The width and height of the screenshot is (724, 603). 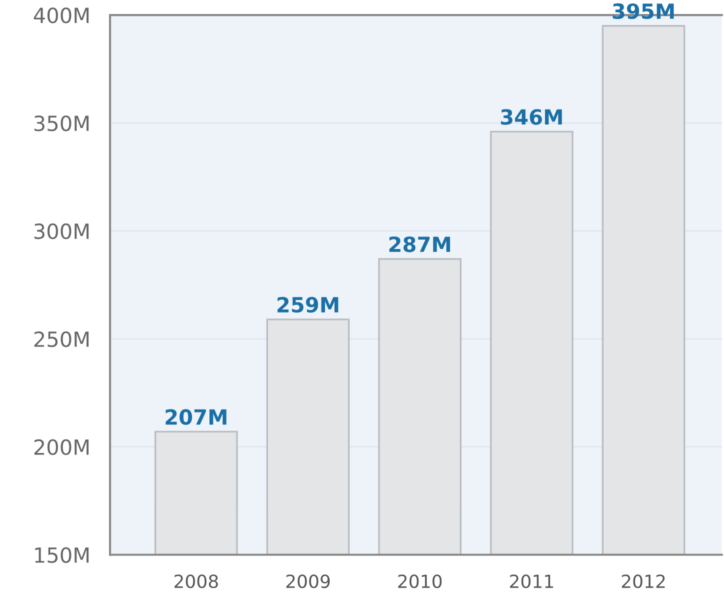 I want to click on x-tick-label: 2008, so click(x=196, y=581).